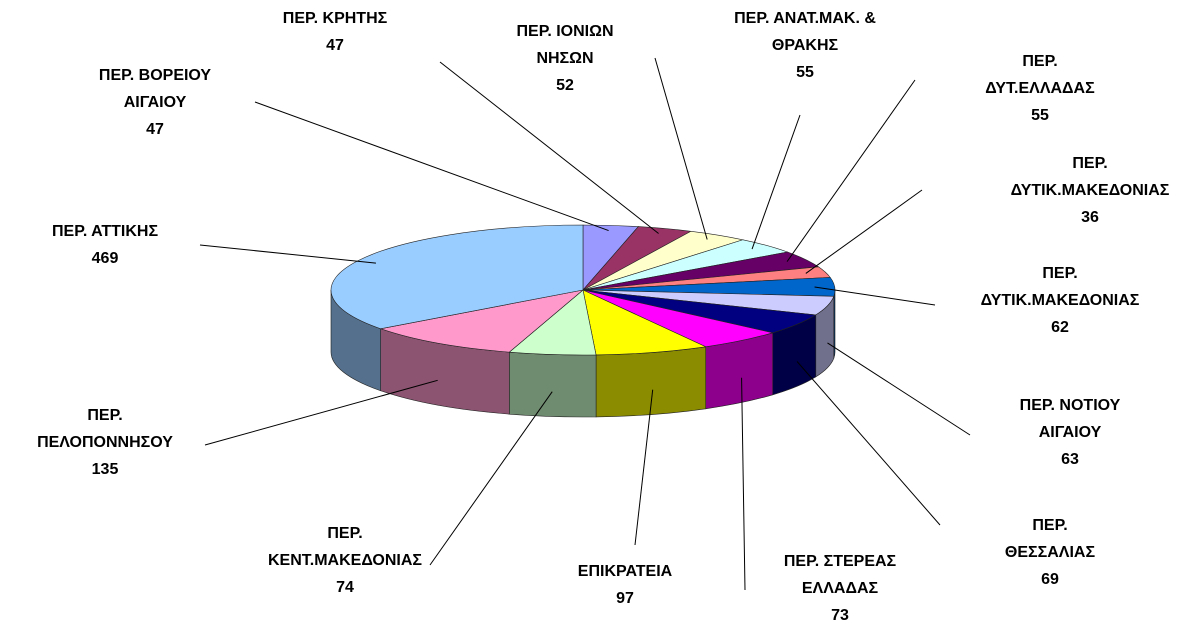 This screenshot has width=1177, height=628. What do you see at coordinates (105, 469) in the screenshot?
I see `value-label: 135` at bounding box center [105, 469].